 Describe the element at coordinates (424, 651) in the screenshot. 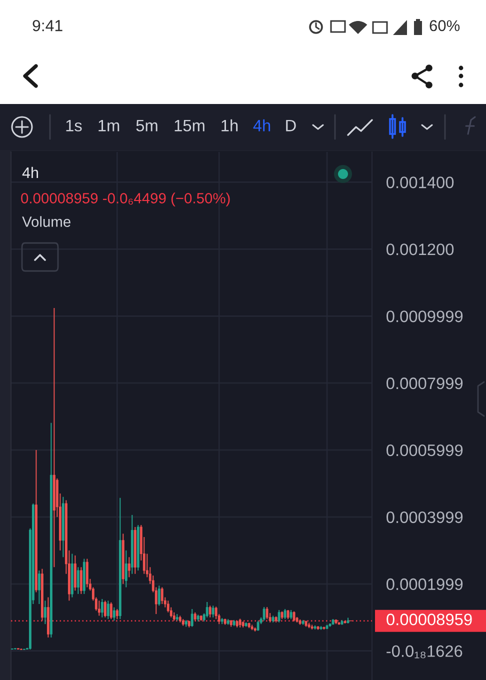

I see `y-tick-label: -0.0₁₈1626` at that location.